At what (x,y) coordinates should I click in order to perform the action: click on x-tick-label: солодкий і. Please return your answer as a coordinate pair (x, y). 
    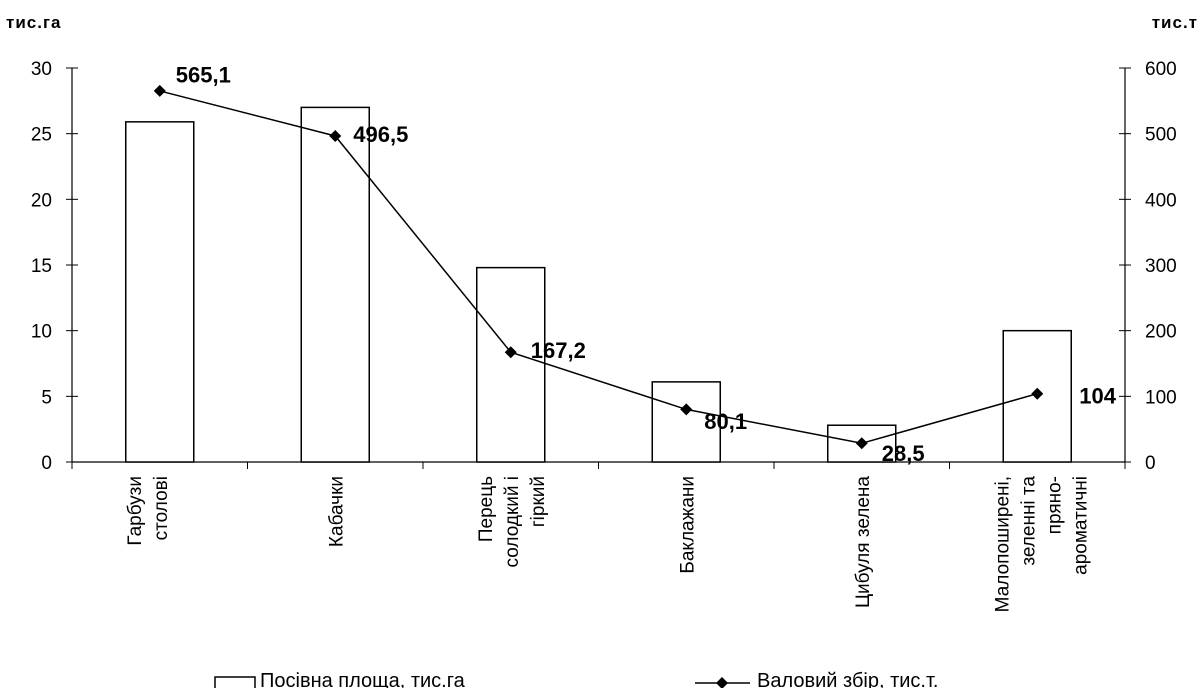
    Looking at the image, I should click on (512, 521).